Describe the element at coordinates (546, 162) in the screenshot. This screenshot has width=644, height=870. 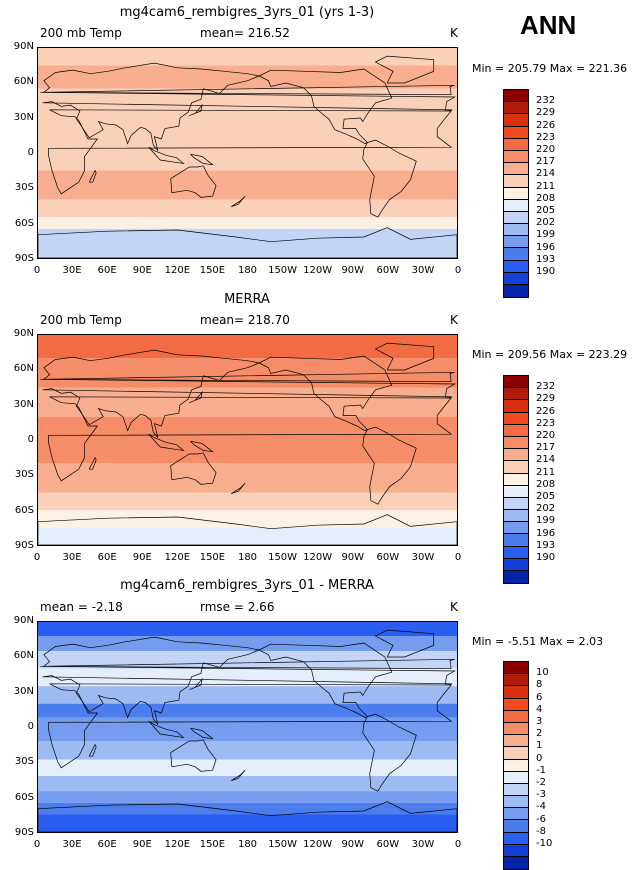
I see `colorbar-label: 217` at that location.